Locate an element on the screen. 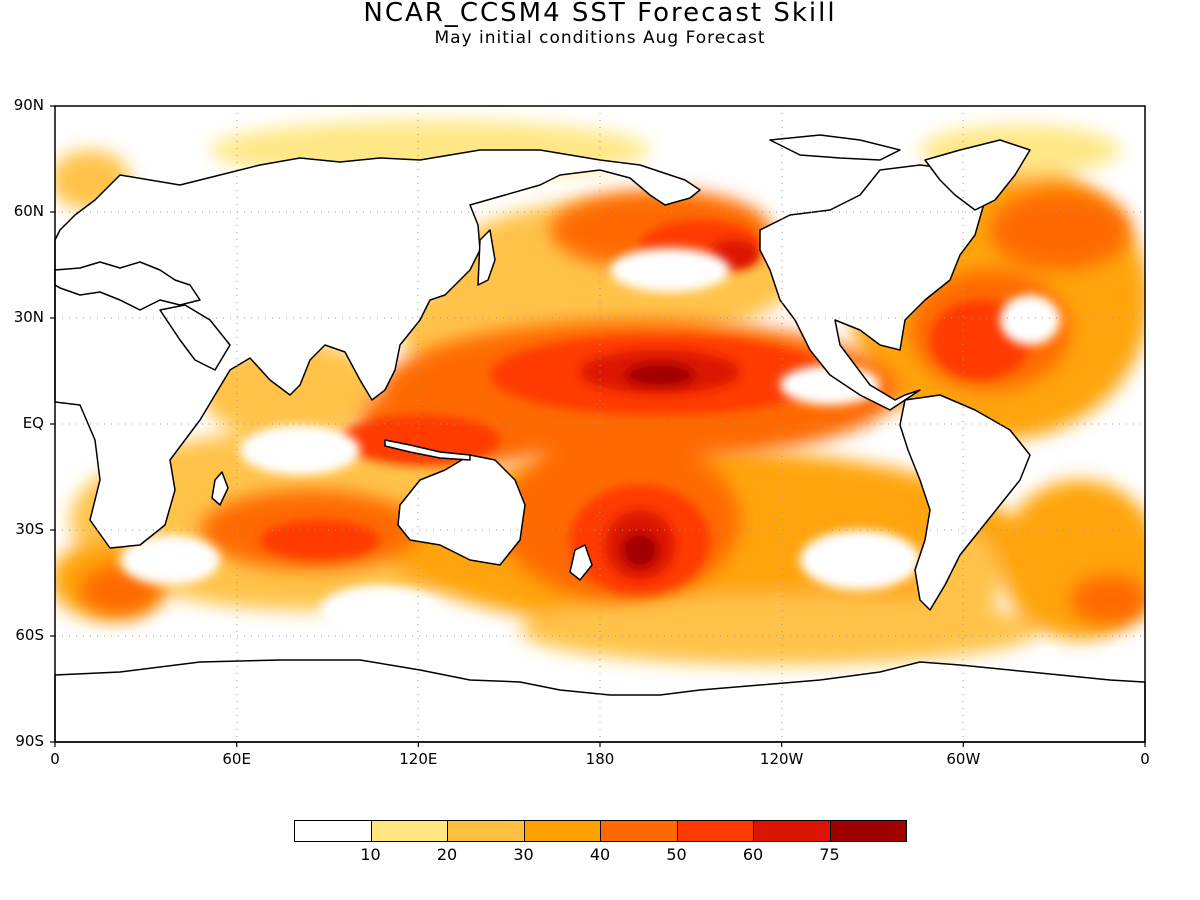  legend-label: 30 is located at coordinates (523, 854).